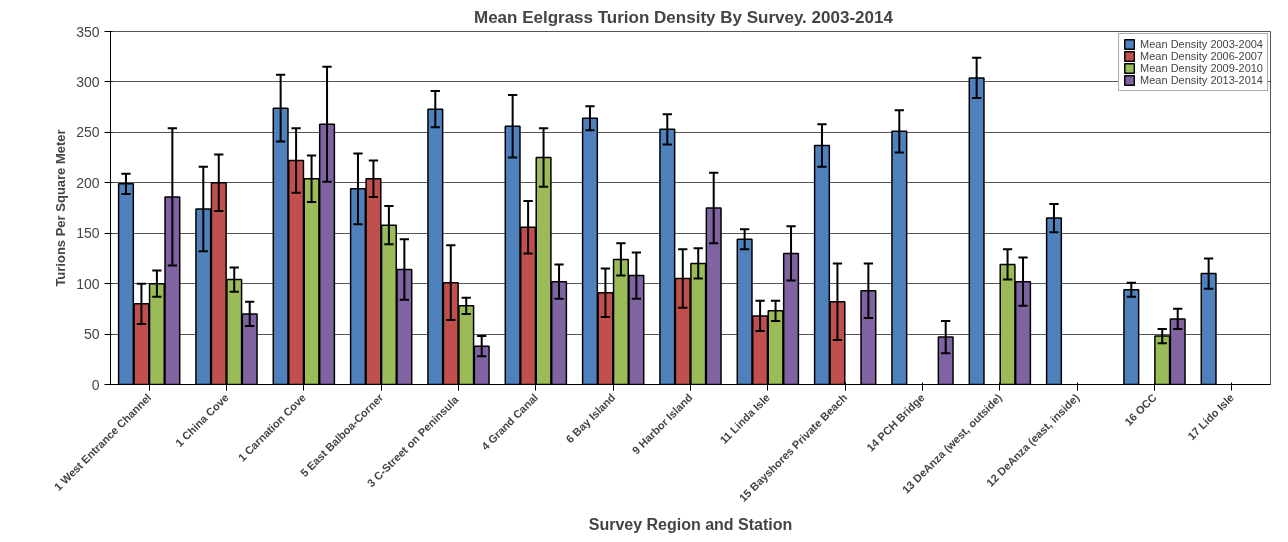  Describe the element at coordinates (61, 208) in the screenshot. I see `y-axis-title: Turions Per Square Meter` at that location.